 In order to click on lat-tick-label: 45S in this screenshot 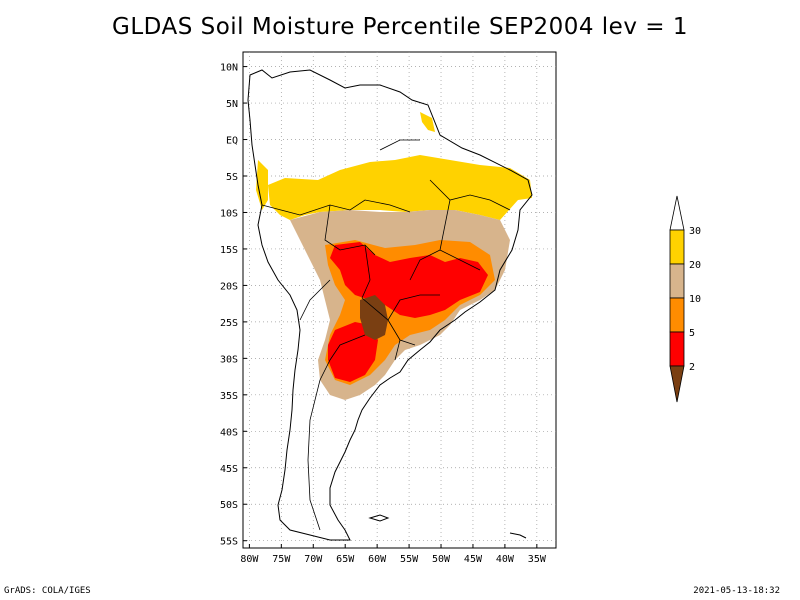, I will do `click(229, 469)`.